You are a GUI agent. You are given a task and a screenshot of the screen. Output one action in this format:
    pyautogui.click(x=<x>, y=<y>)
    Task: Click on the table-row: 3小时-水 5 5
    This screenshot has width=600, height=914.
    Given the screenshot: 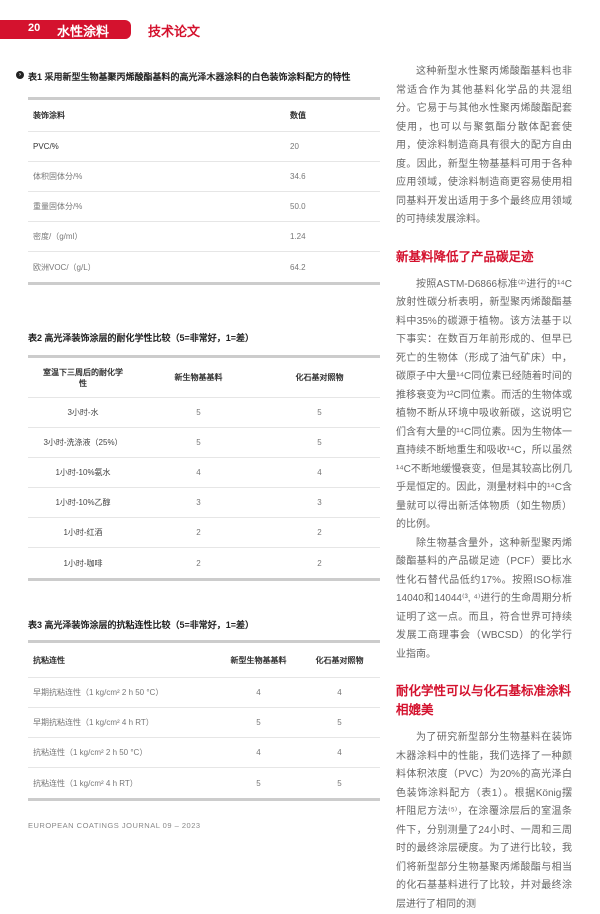 What is the action you would take?
    pyautogui.click(x=204, y=413)
    